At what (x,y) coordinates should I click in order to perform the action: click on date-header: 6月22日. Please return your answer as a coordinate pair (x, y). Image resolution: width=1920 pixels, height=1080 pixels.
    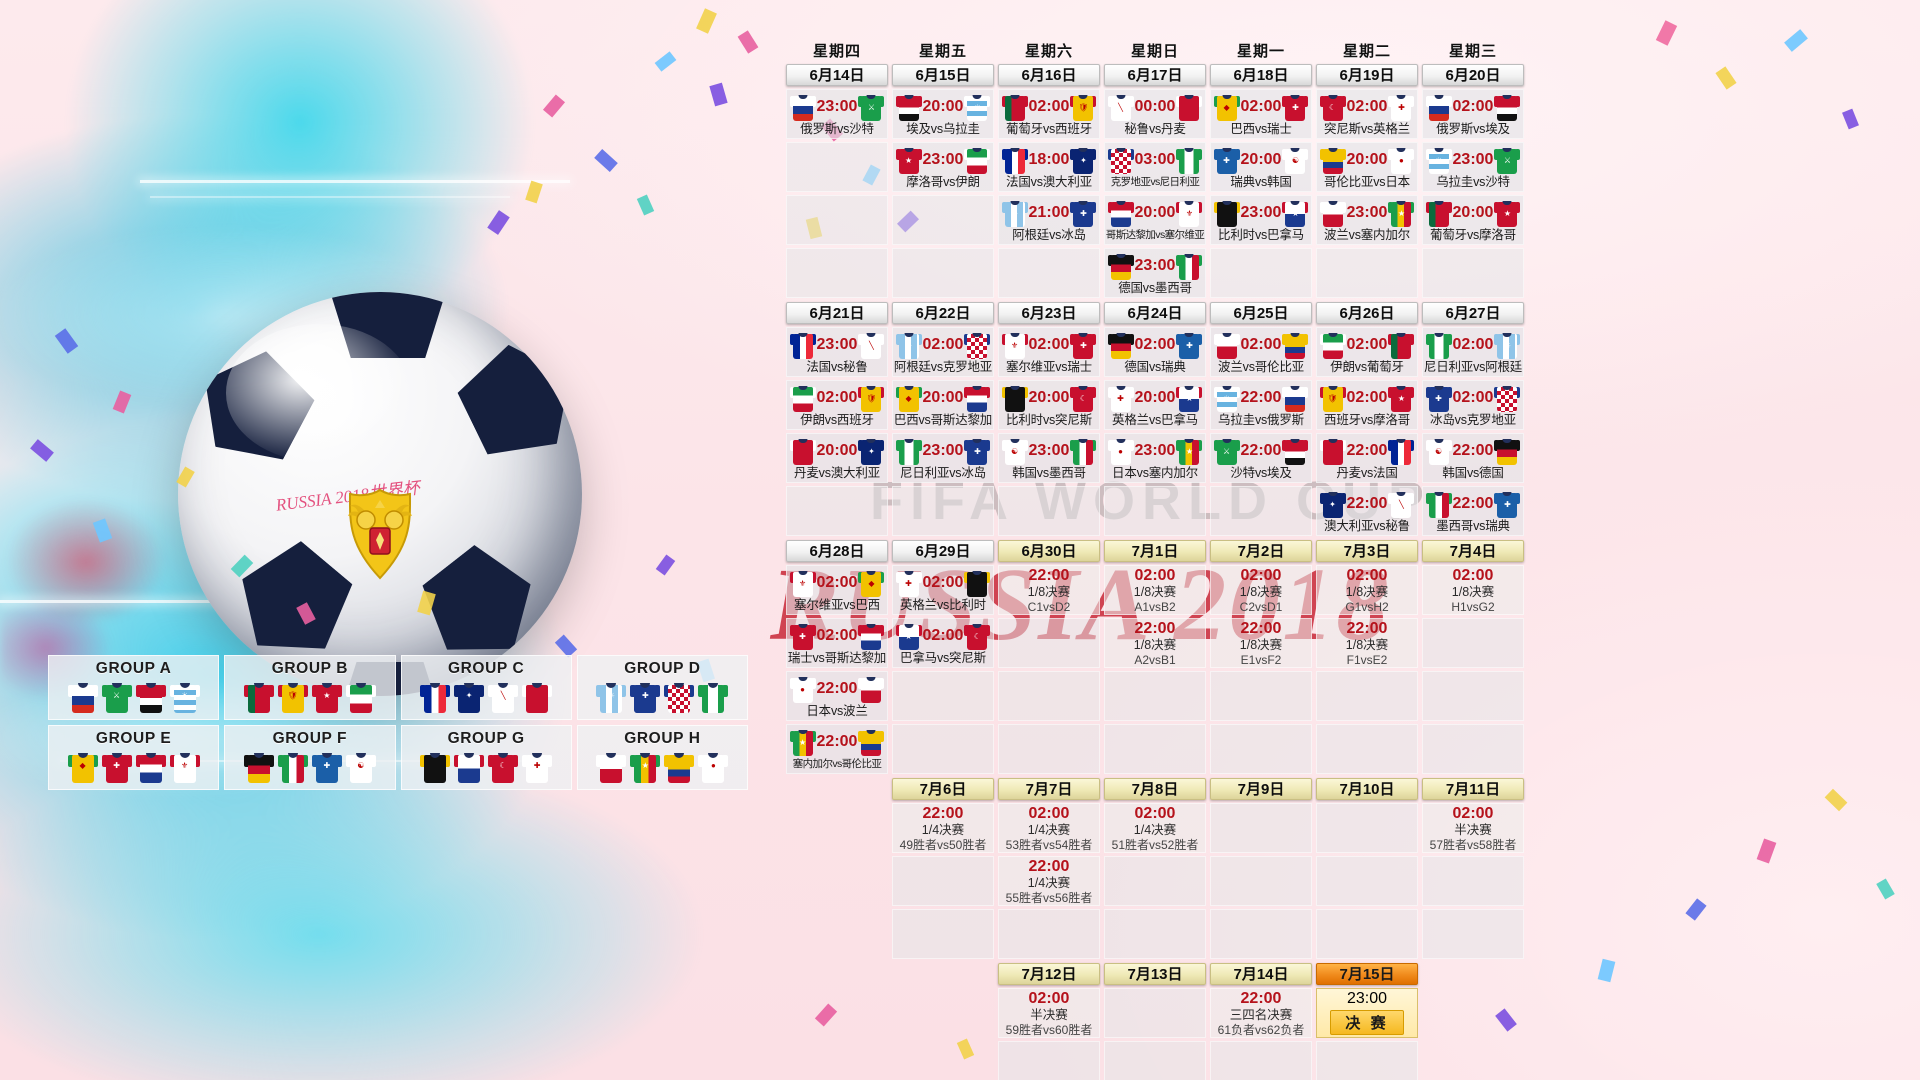
    Looking at the image, I should click on (943, 313).